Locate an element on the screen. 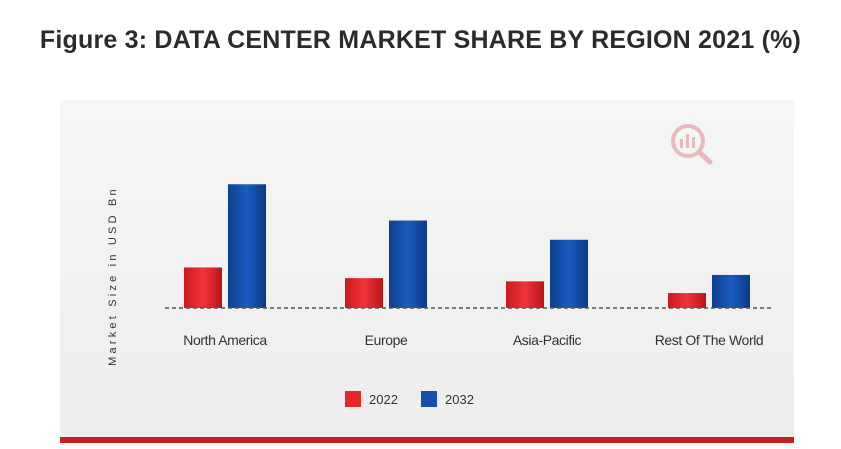 This screenshot has width=841, height=449. bar-2022-asia-pacific is located at coordinates (525, 294).